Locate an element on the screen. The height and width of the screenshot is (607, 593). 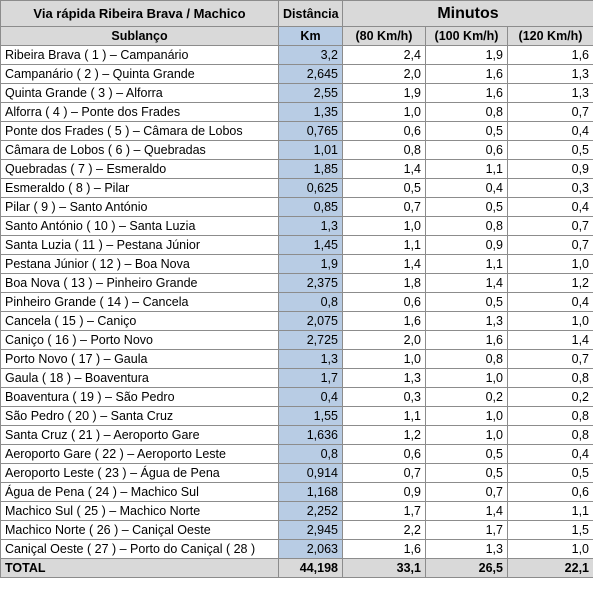
table-row: Cancela ( 15 ) – Caniço 2,075 1,6 1,3 1,0 is located at coordinates (296, 321).